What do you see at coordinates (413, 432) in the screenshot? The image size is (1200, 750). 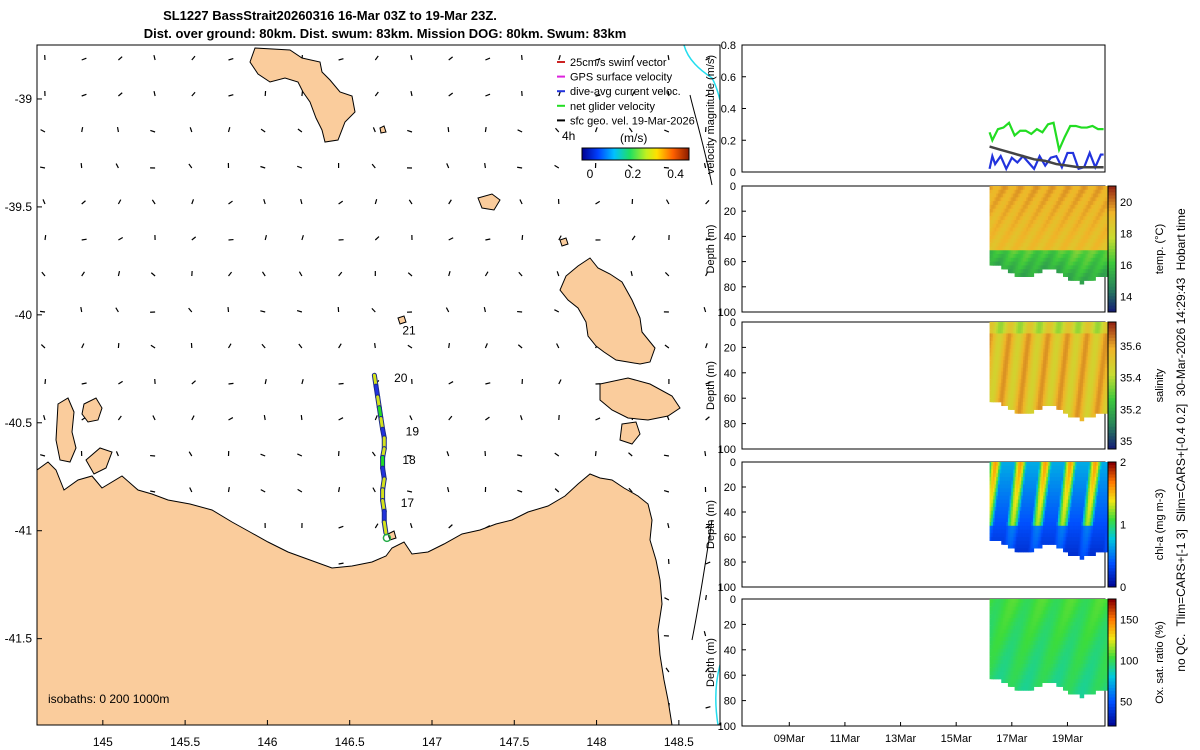 I see `day-label: 19` at bounding box center [413, 432].